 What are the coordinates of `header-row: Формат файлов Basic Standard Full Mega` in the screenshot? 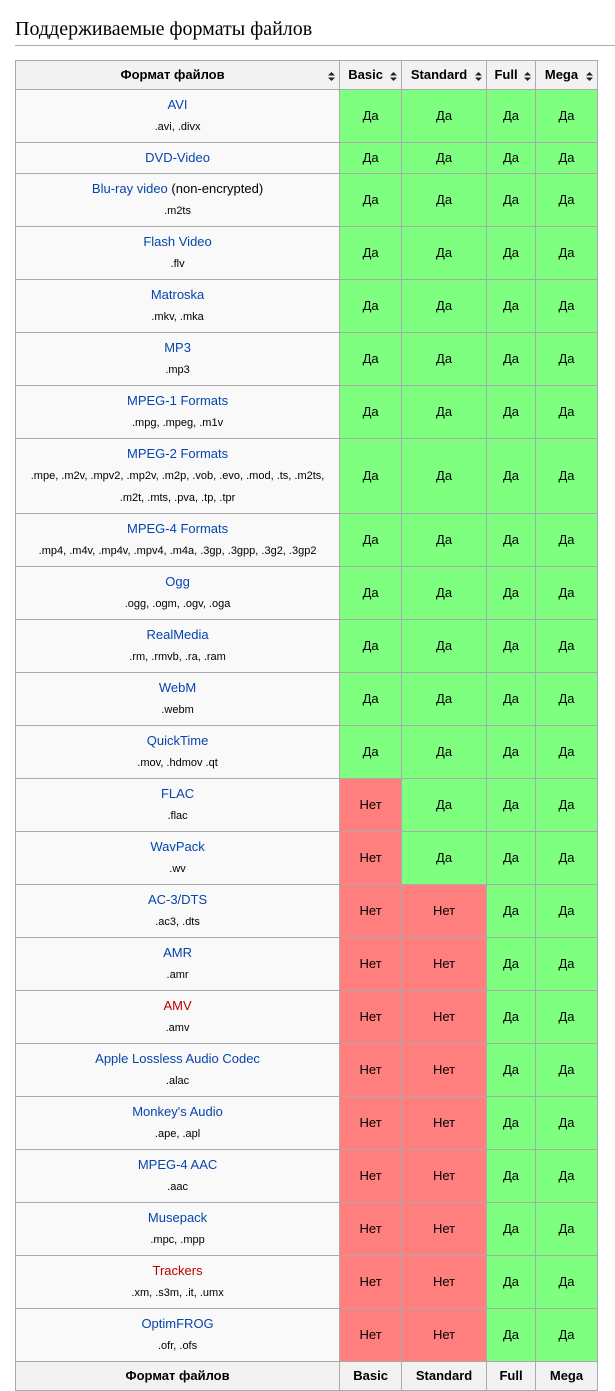 It's located at (306, 75).